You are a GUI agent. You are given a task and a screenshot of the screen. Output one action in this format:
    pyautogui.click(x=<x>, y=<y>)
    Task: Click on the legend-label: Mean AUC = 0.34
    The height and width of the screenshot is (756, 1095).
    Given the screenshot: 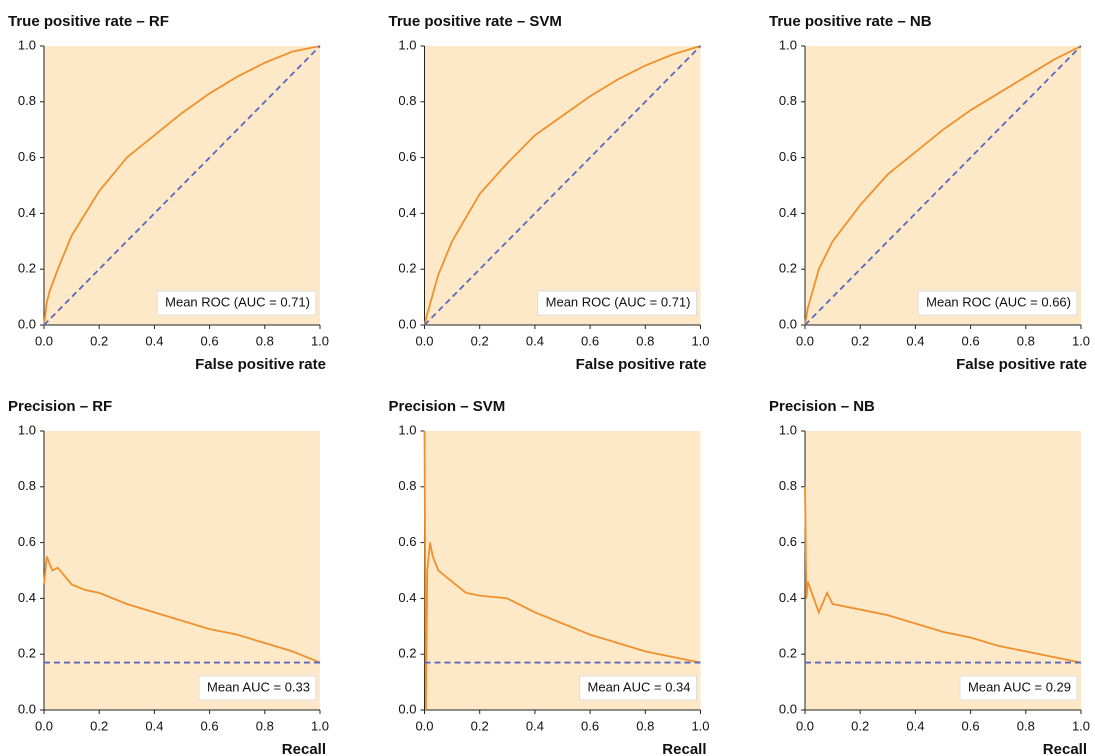 What is the action you would take?
    pyautogui.click(x=639, y=686)
    